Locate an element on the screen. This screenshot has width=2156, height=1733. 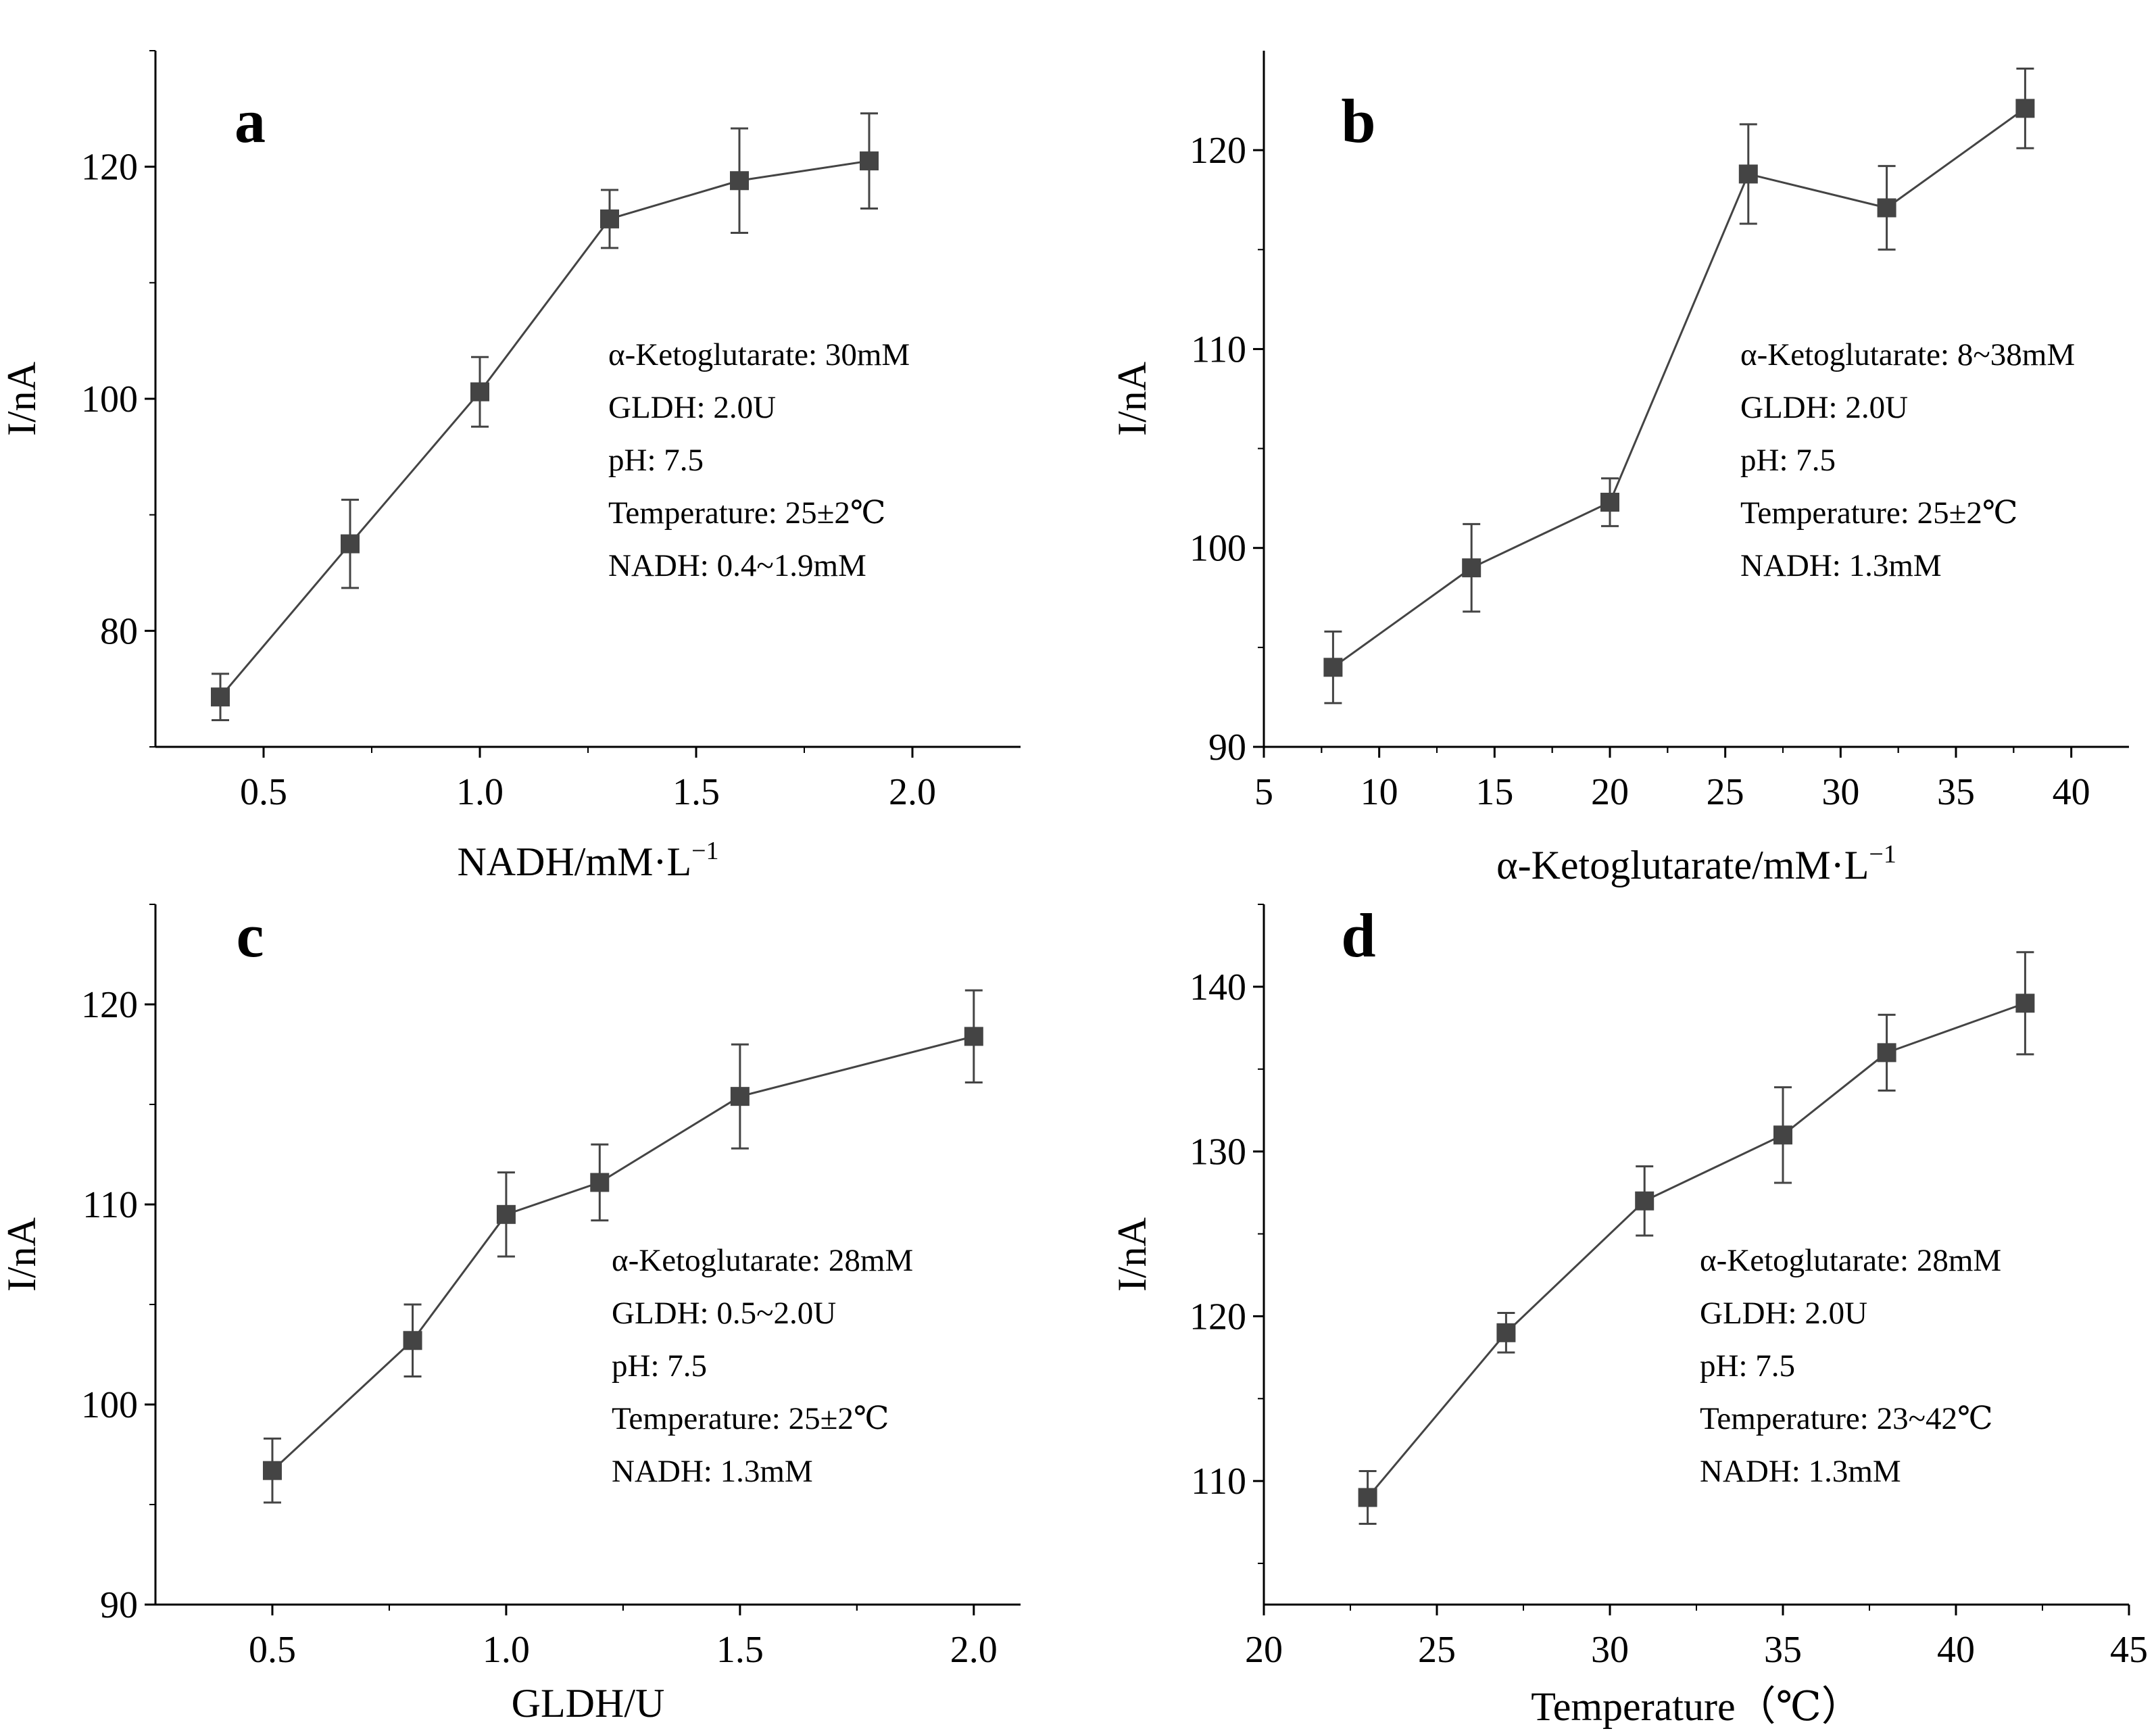
x-tick-label: 15 is located at coordinates (1494, 792).